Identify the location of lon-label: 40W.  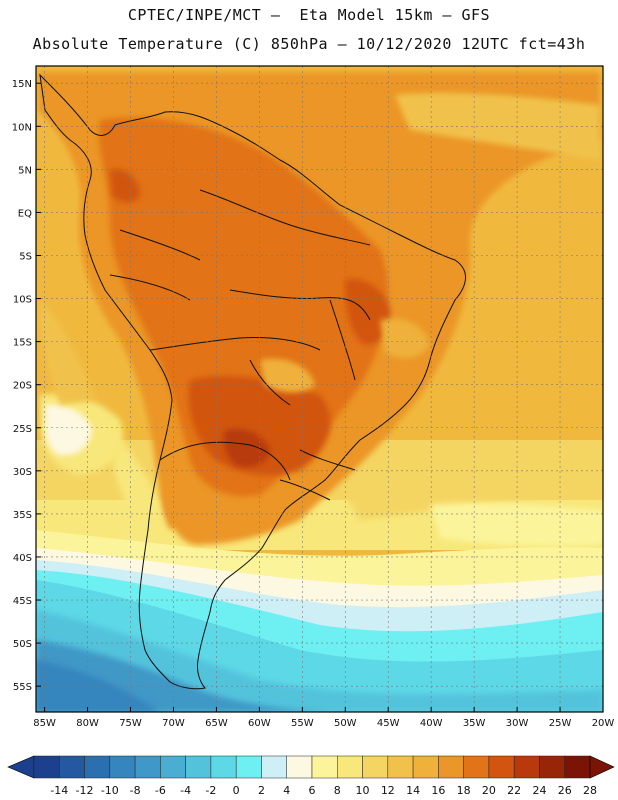
(431, 723).